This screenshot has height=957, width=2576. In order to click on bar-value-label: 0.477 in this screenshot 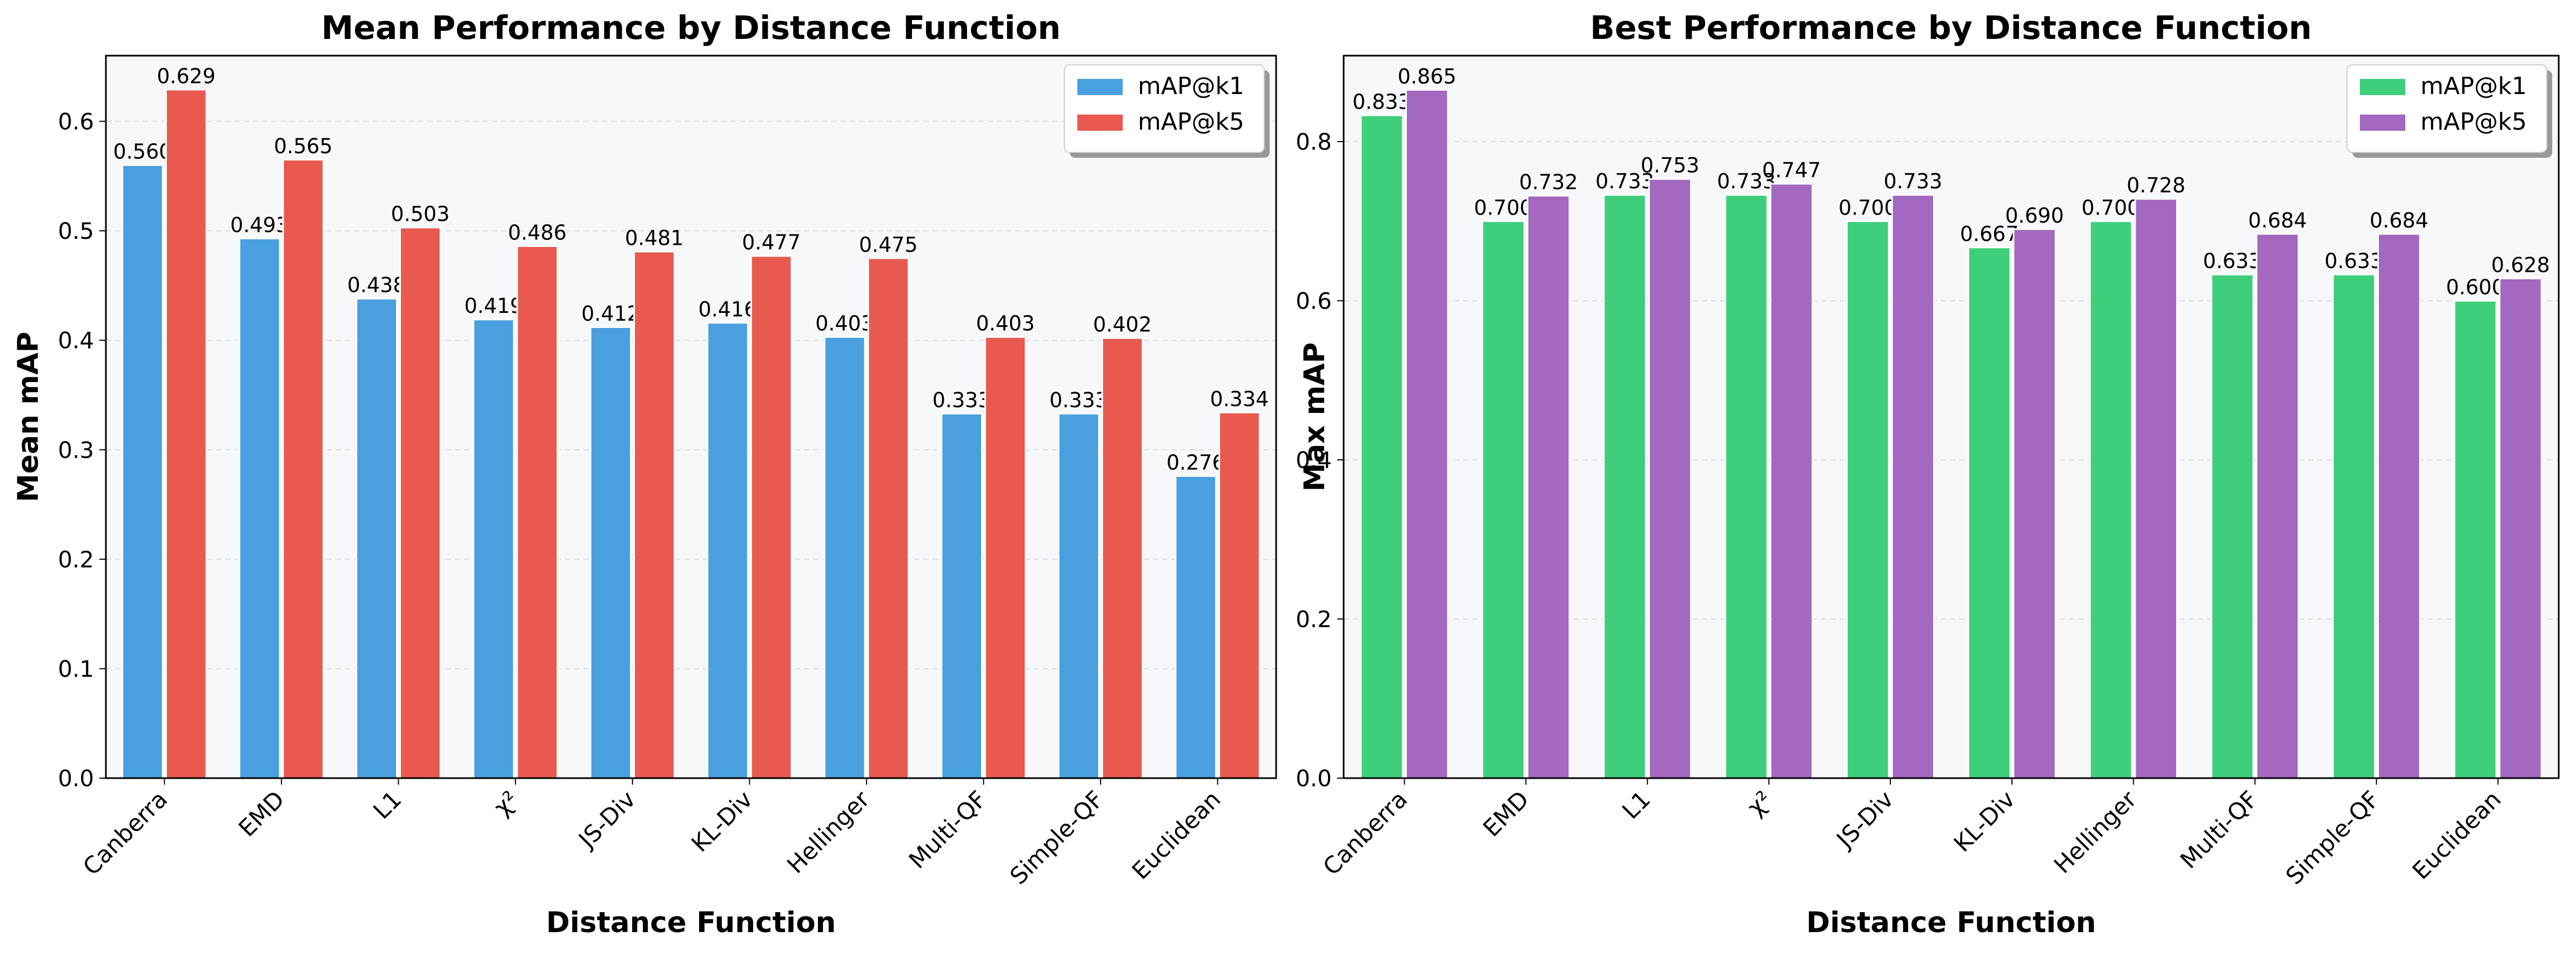, I will do `click(772, 243)`.